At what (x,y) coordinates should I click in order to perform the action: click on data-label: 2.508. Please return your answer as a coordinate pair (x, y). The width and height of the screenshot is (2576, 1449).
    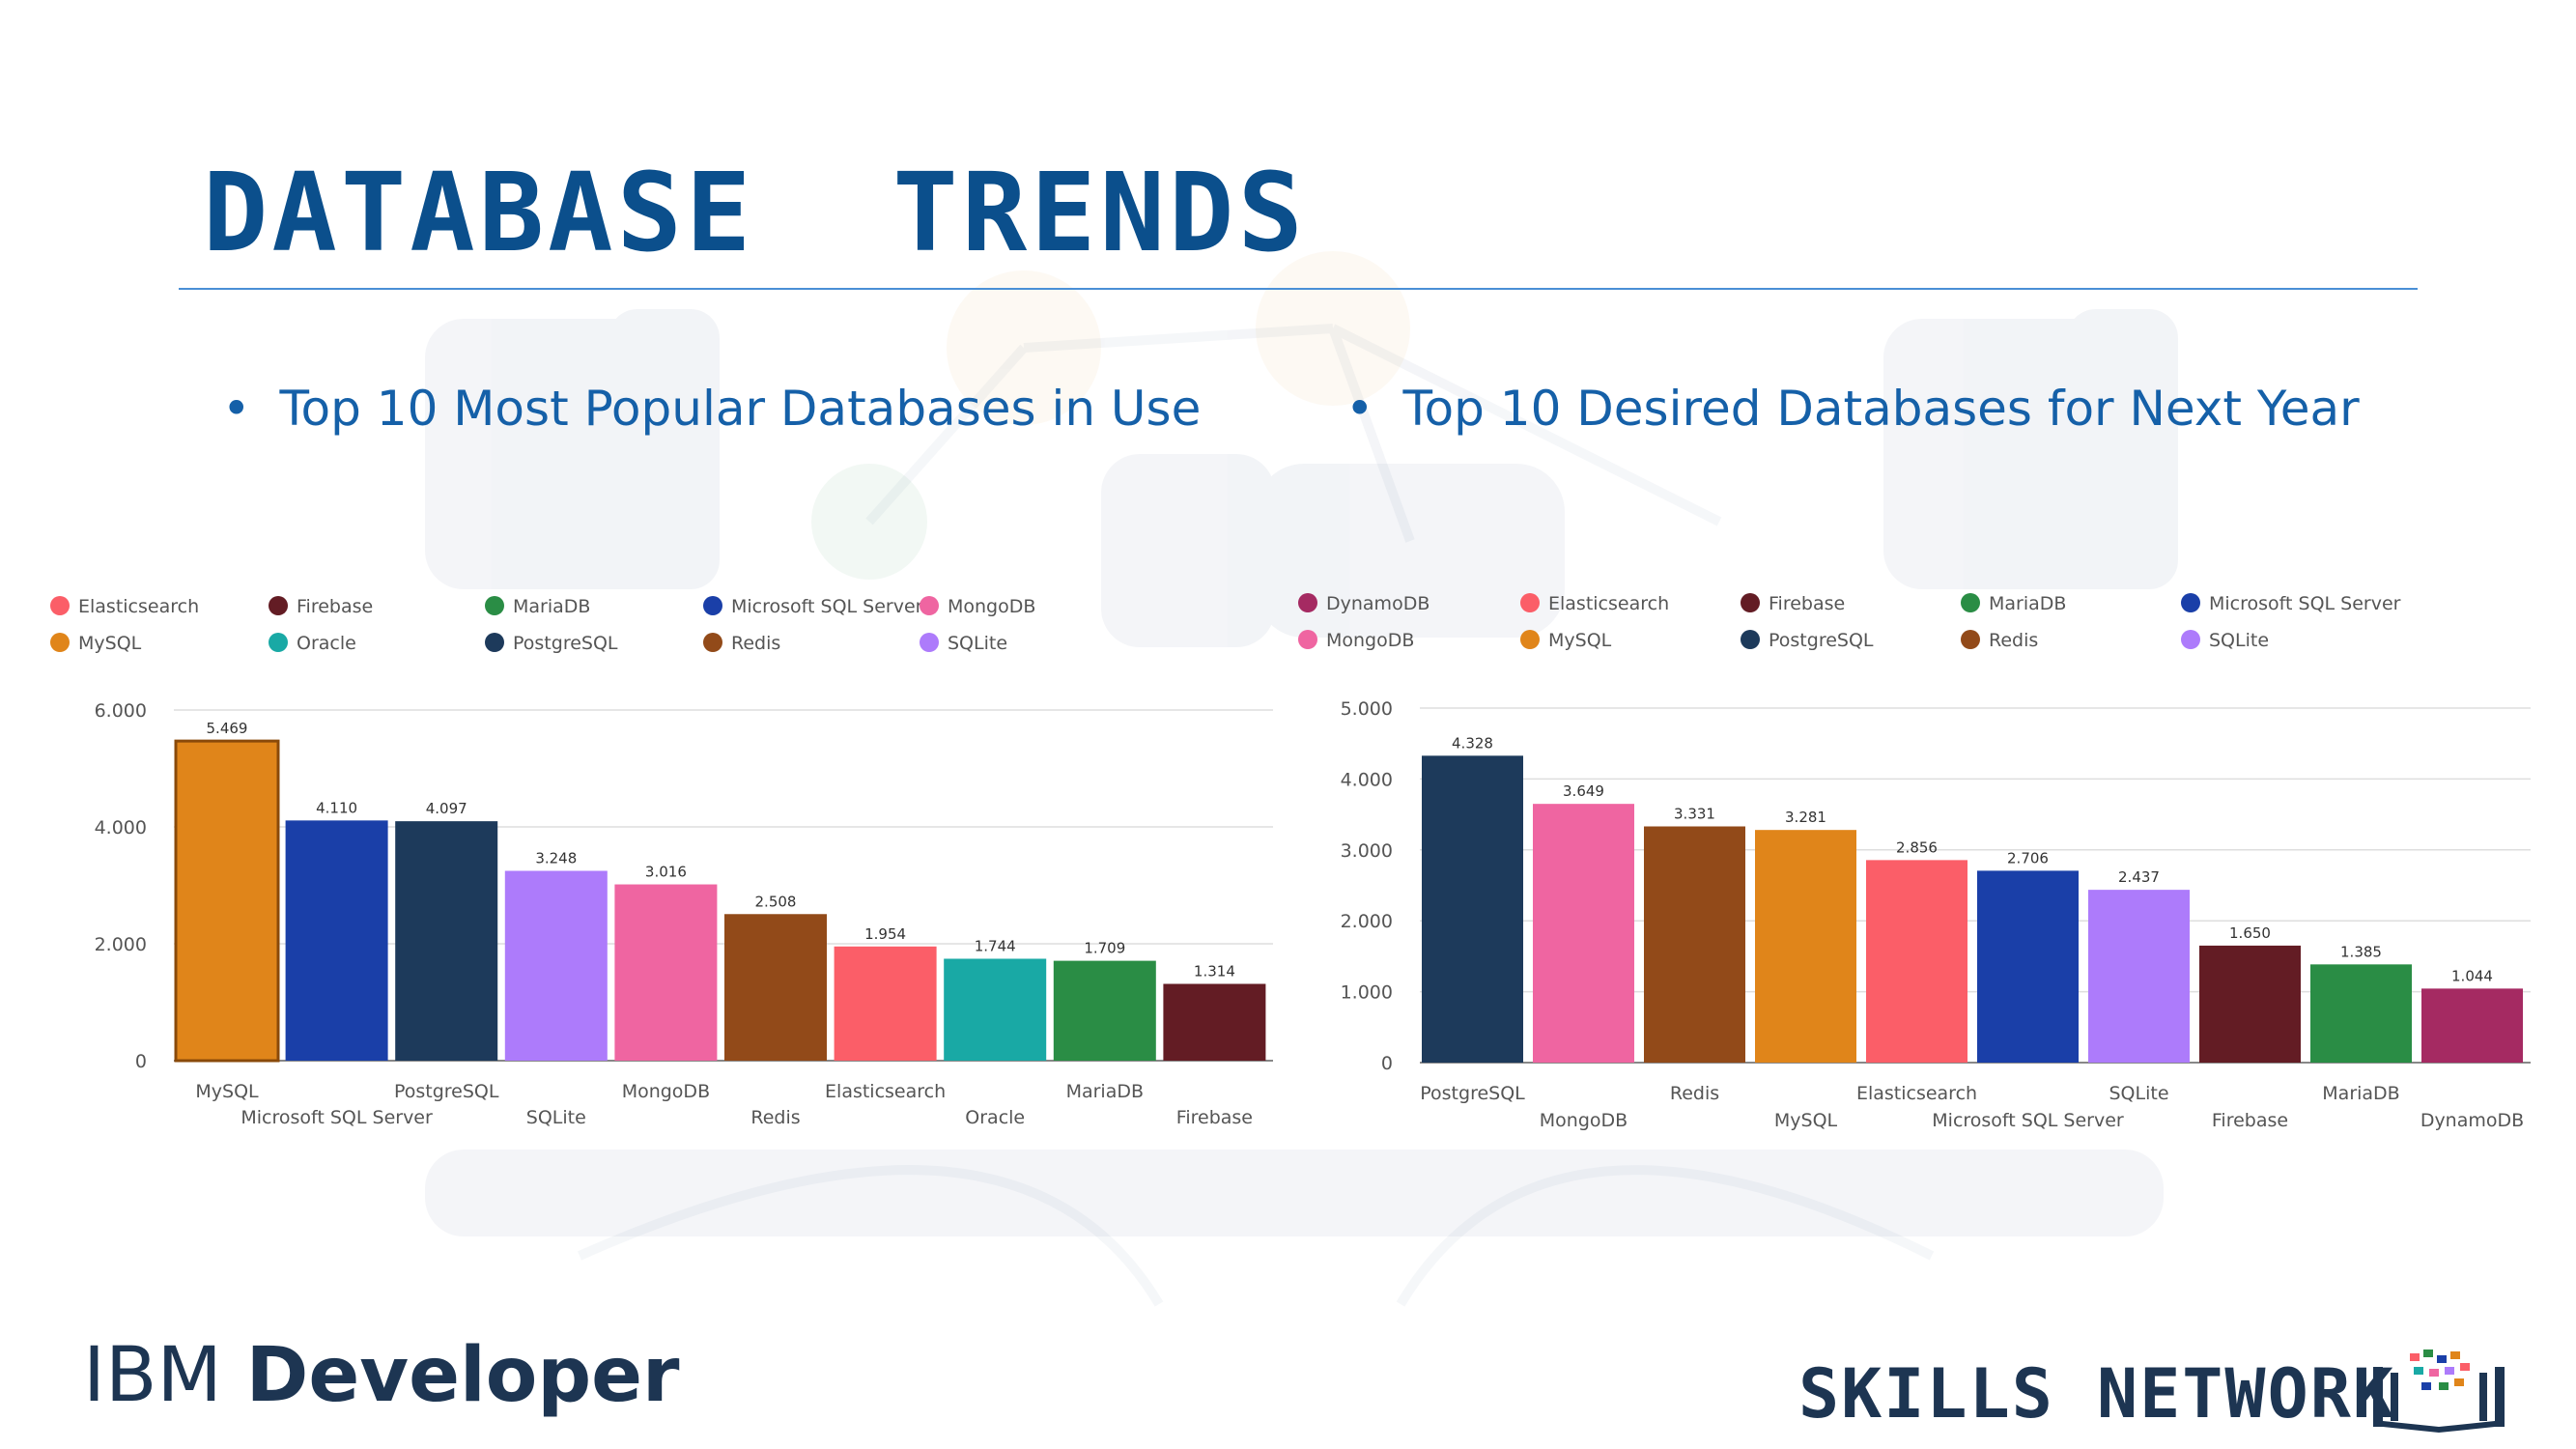
    Looking at the image, I should click on (776, 901).